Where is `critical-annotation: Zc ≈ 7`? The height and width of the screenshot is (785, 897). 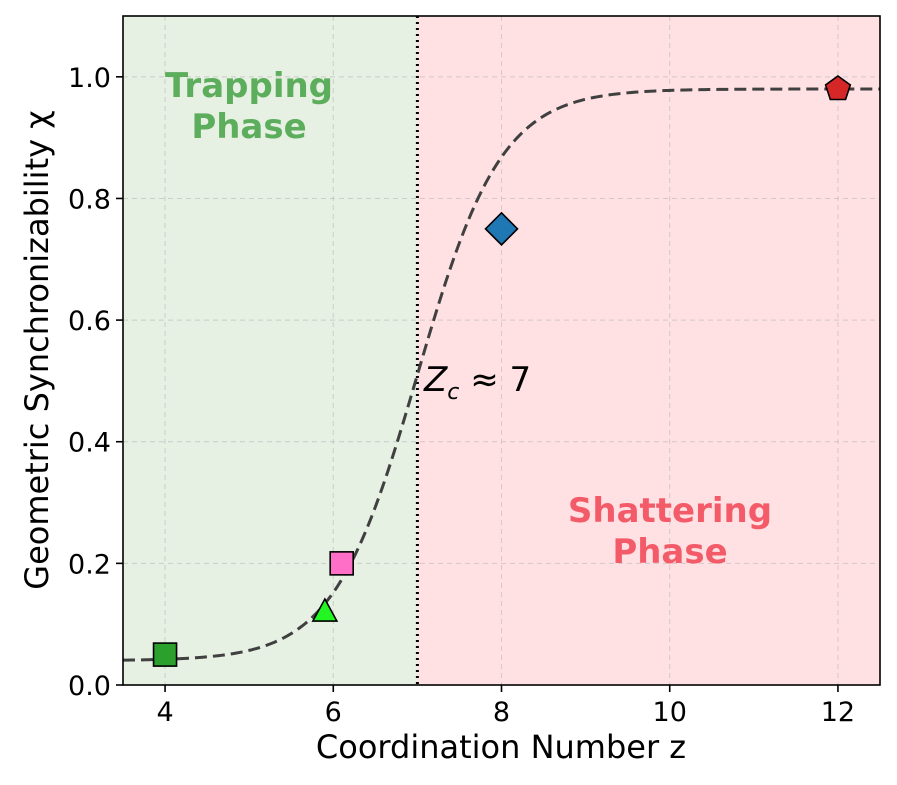
critical-annotation: Zc ≈ 7 is located at coordinates (477, 382).